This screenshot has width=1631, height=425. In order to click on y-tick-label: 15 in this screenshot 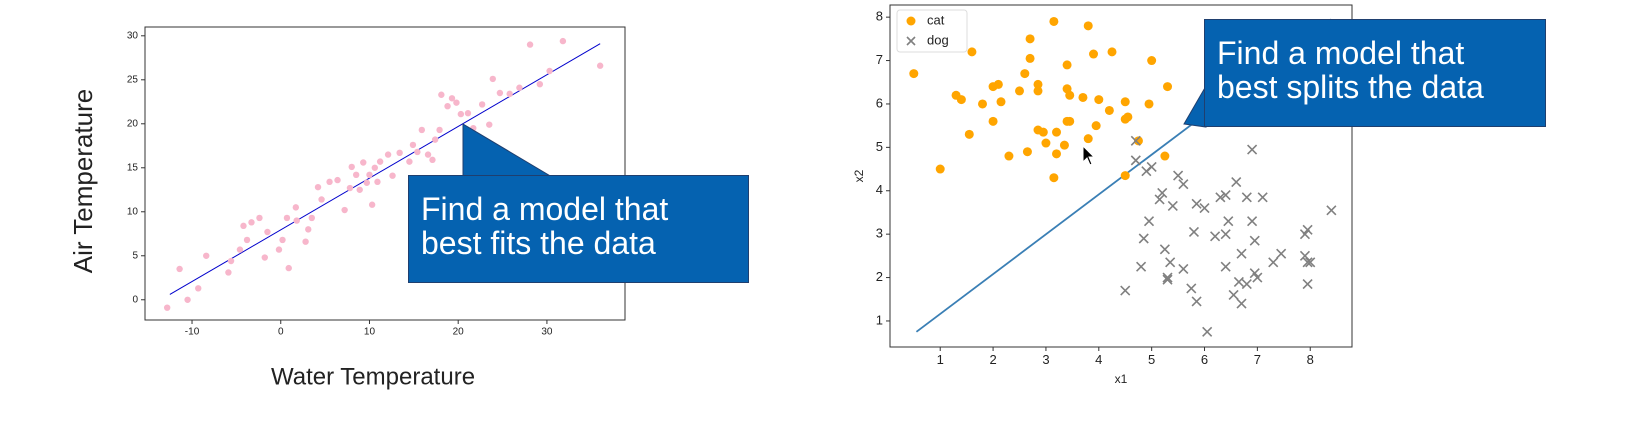, I will do `click(133, 167)`.